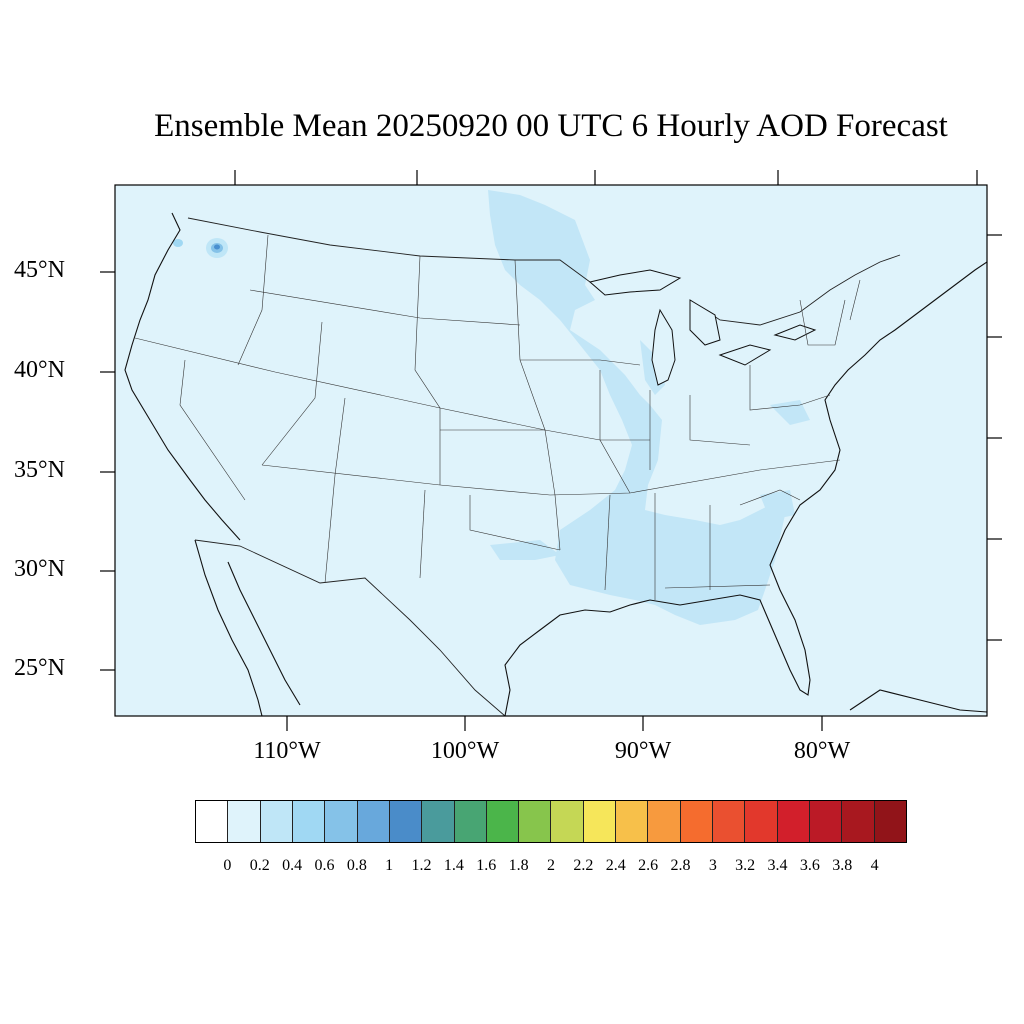 This screenshot has height=1024, width=1024. I want to click on aod-plume-east-texas, so click(525, 550).